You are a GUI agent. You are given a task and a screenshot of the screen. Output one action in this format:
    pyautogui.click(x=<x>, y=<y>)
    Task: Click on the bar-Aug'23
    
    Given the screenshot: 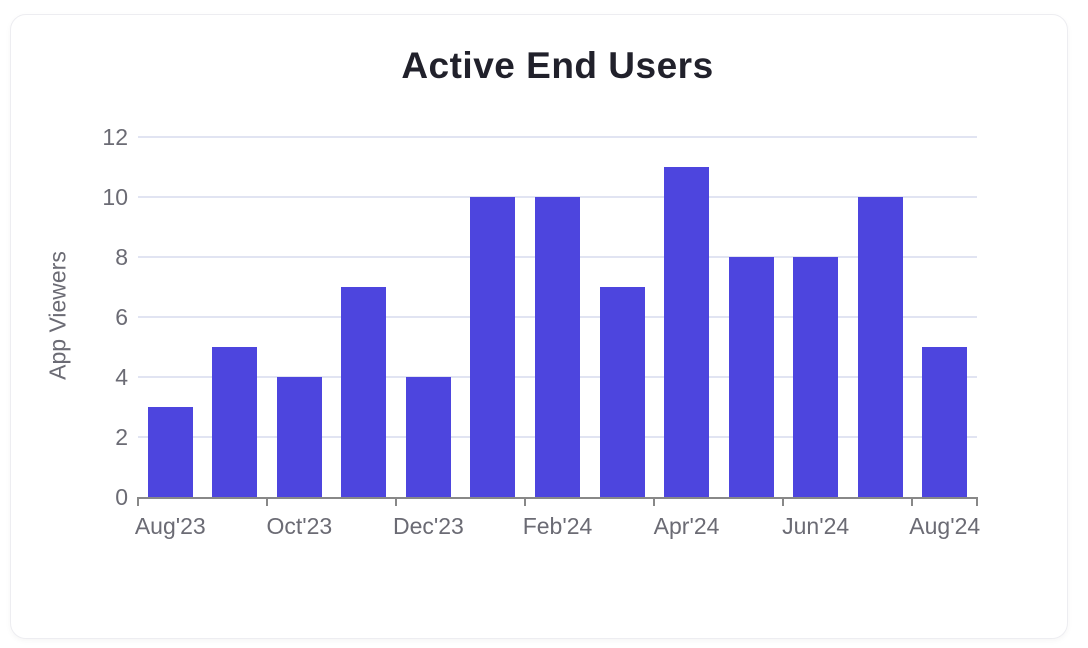 What is the action you would take?
    pyautogui.click(x=170, y=452)
    